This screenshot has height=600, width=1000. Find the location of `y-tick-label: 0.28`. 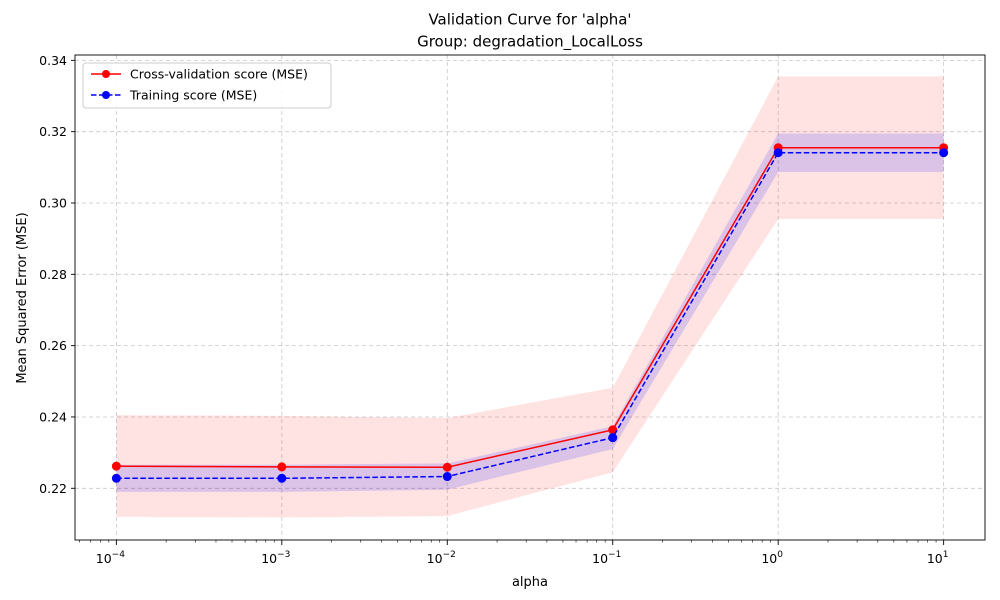

y-tick-label: 0.28 is located at coordinates (53, 274).